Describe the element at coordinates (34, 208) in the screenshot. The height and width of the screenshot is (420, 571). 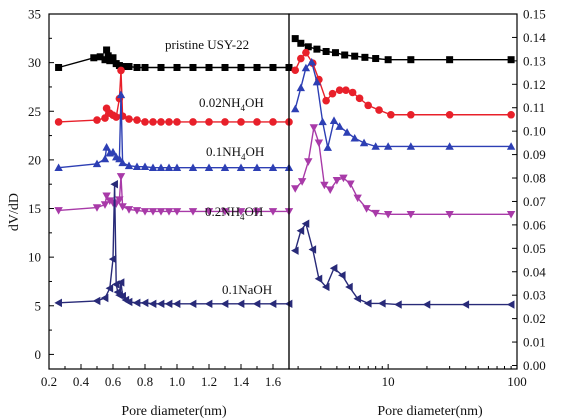
I see `y-tick-label-left: 15` at that location.